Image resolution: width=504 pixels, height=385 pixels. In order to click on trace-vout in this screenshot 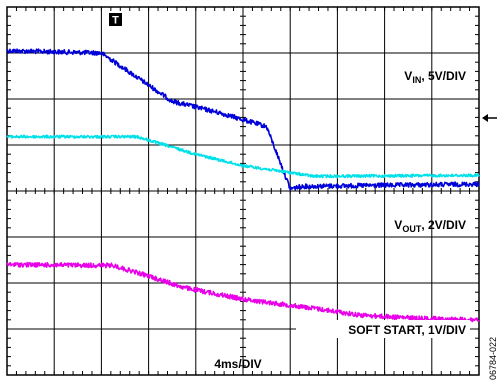, I will do `click(243, 156)`.